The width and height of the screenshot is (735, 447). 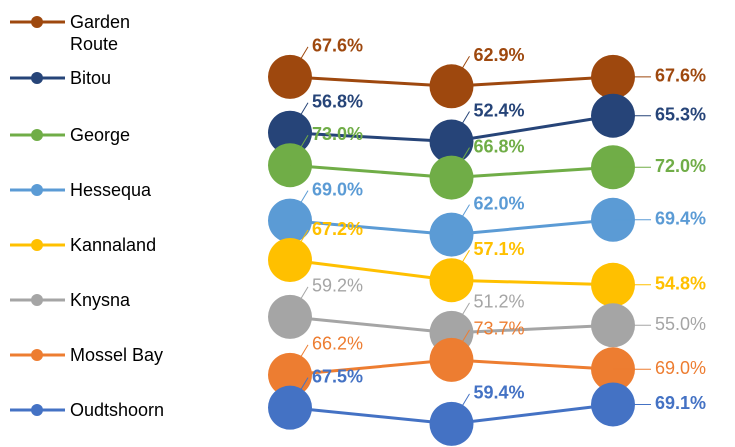 I want to click on data-label: 55.0%, so click(x=680, y=324).